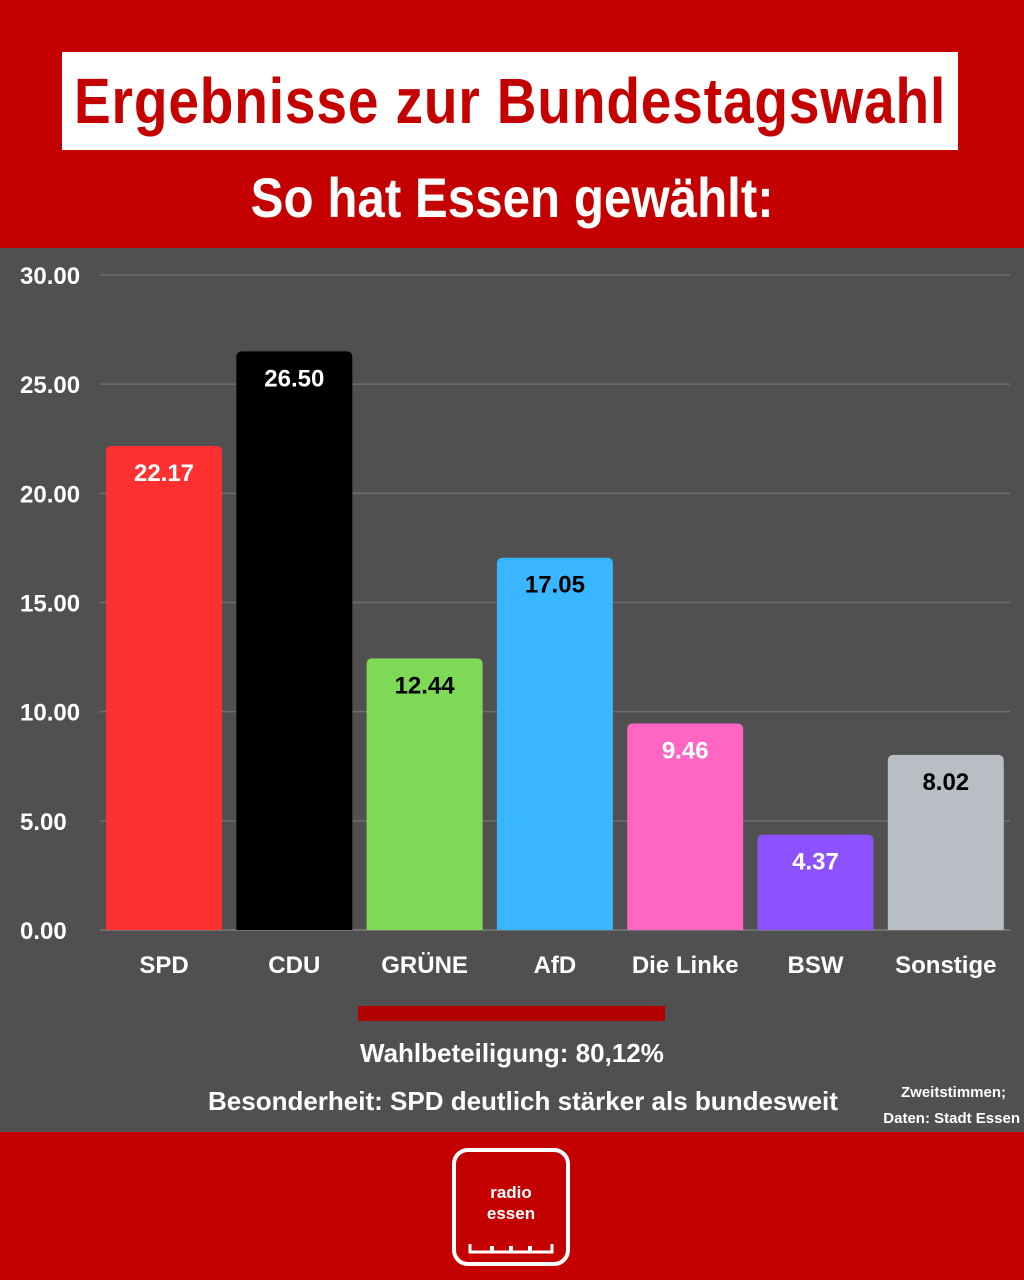  What do you see at coordinates (815, 862) in the screenshot?
I see `value-label: 4.37` at bounding box center [815, 862].